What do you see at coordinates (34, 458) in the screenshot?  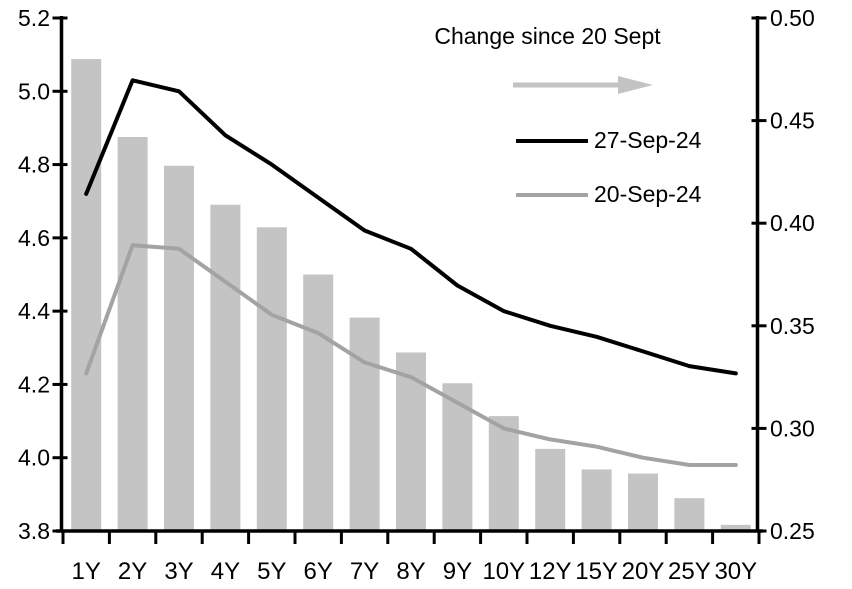 I see `y-left-tick-label: 4.0` at bounding box center [34, 458].